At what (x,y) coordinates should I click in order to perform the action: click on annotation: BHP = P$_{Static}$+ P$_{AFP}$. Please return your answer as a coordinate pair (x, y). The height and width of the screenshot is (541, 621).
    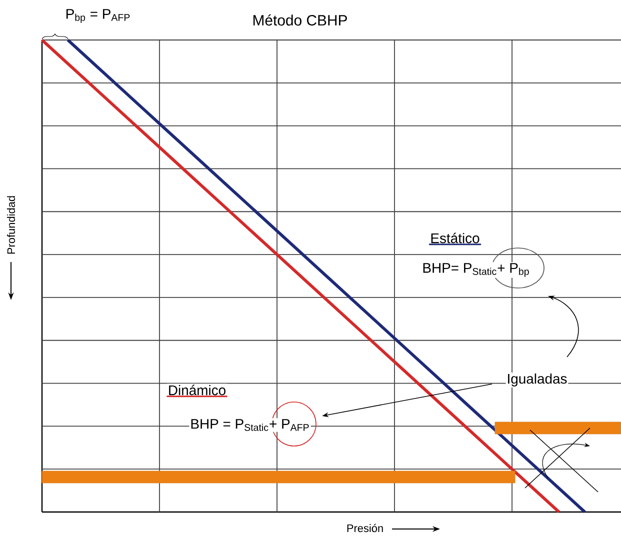
    Looking at the image, I should click on (250, 425).